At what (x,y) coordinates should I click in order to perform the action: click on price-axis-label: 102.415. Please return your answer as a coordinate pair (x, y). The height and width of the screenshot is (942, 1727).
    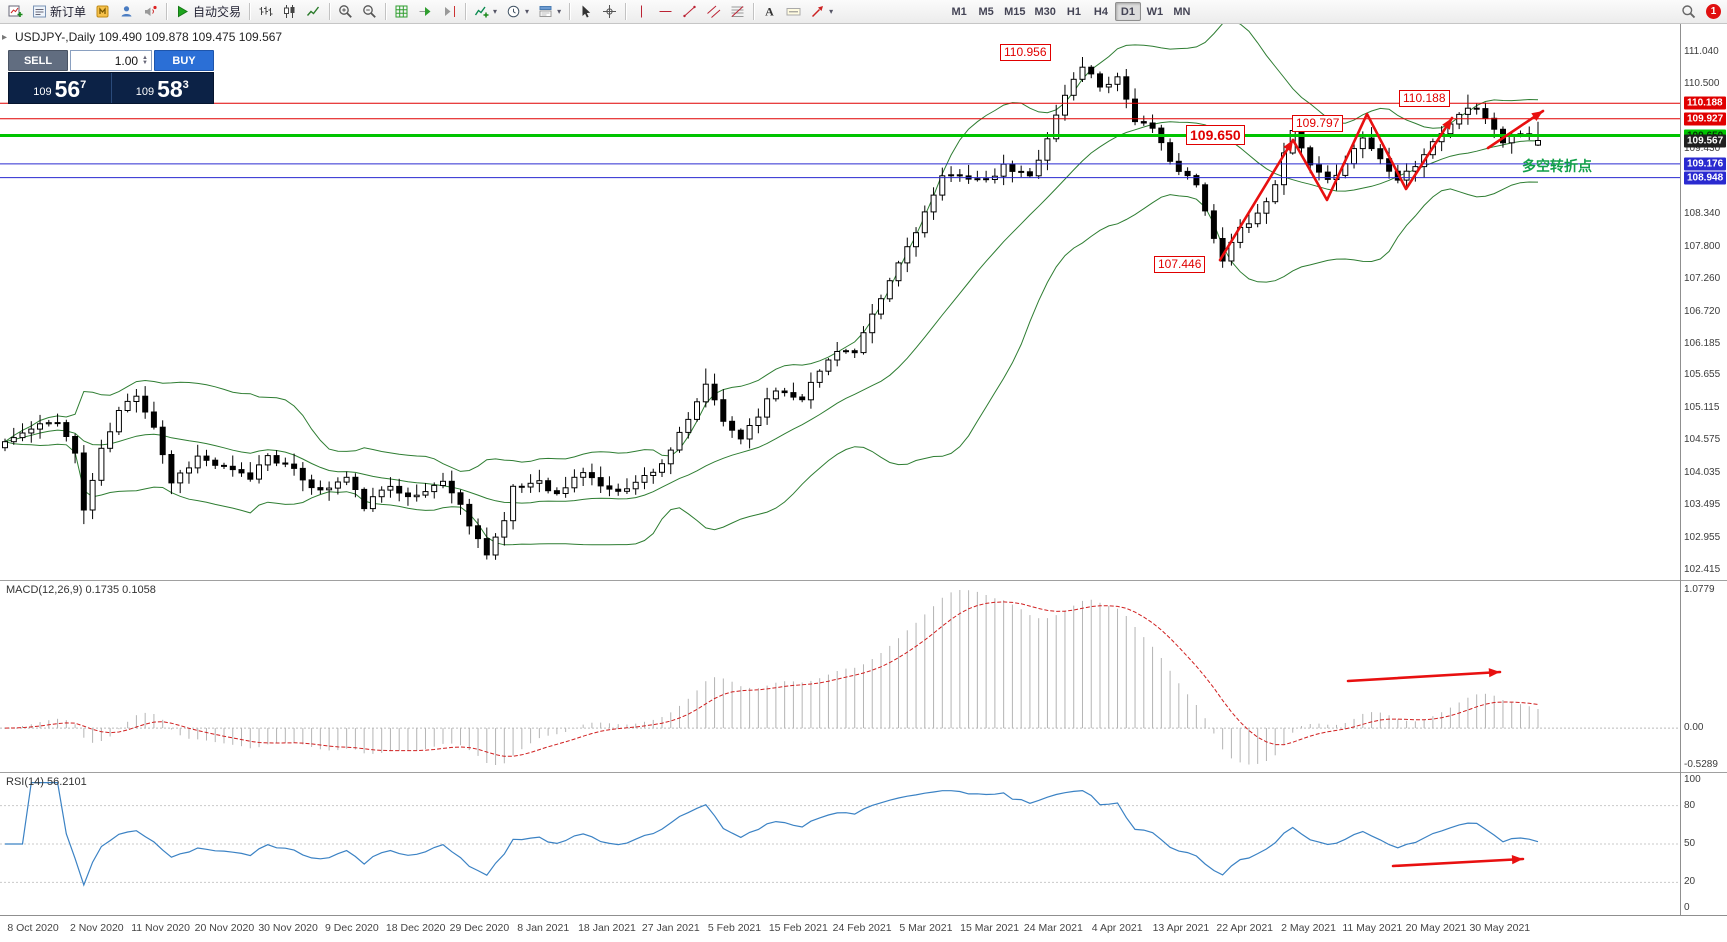
    Looking at the image, I should click on (1702, 569).